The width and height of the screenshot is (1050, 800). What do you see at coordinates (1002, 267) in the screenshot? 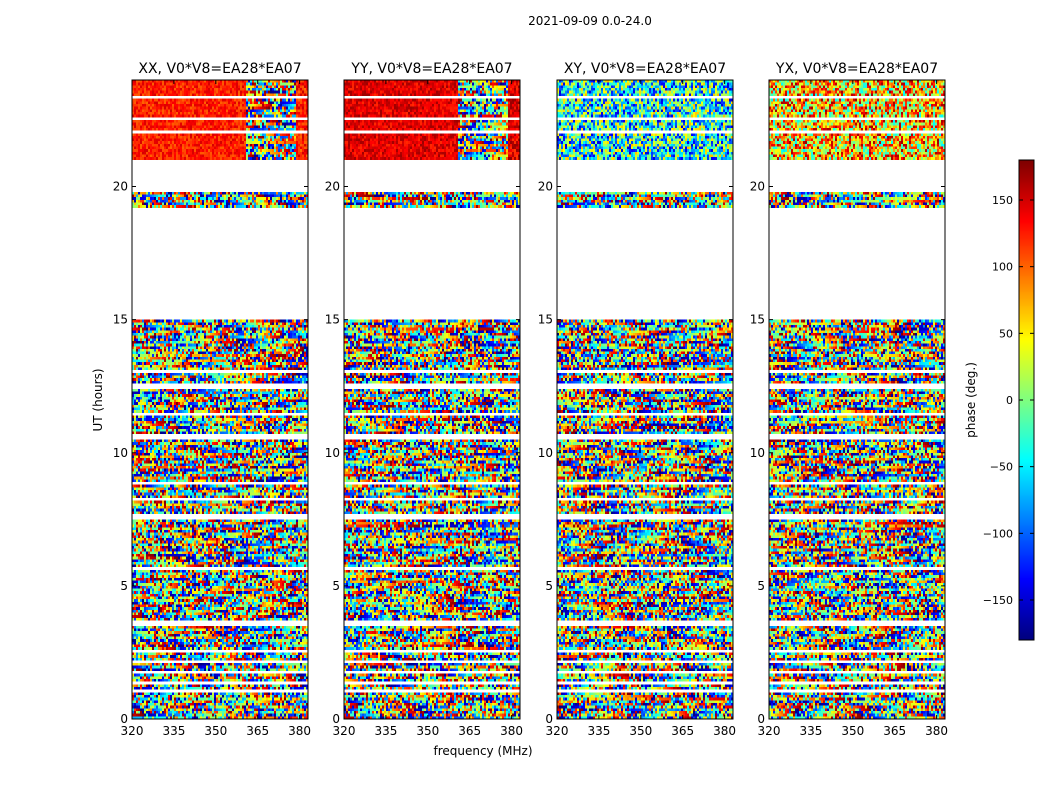
I see `colorbar-tick-label: 100` at bounding box center [1002, 267].